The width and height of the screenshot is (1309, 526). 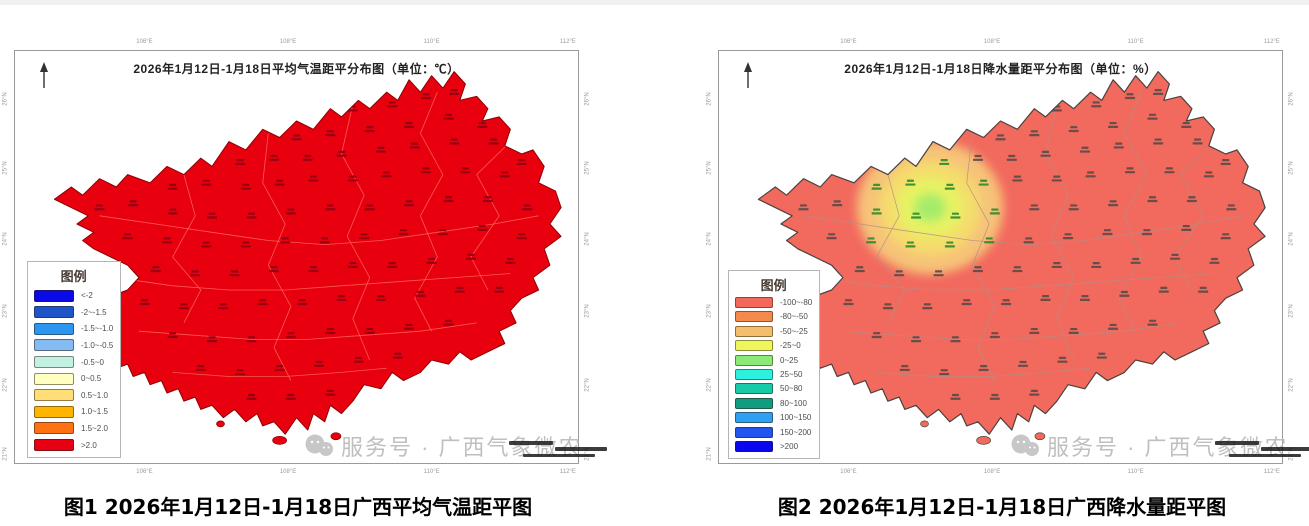 I want to click on legend-label: >200, so click(x=789, y=446).